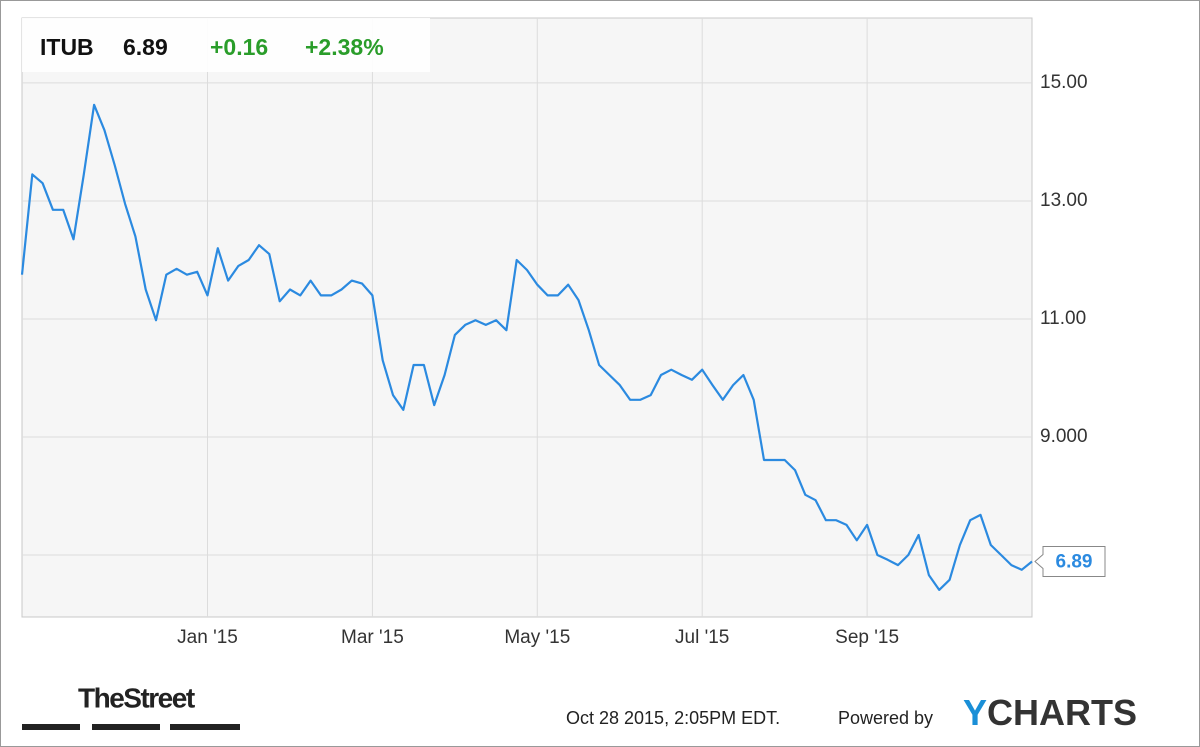 Image resolution: width=1200 pixels, height=747 pixels. Describe the element at coordinates (867, 637) in the screenshot. I see `x-tick-label: Sep '15` at that location.